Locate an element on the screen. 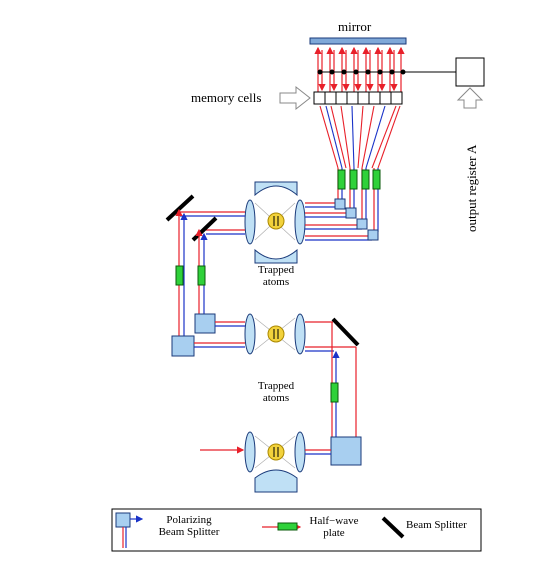 The image size is (543, 567). top-cavity is located at coordinates (275, 222).